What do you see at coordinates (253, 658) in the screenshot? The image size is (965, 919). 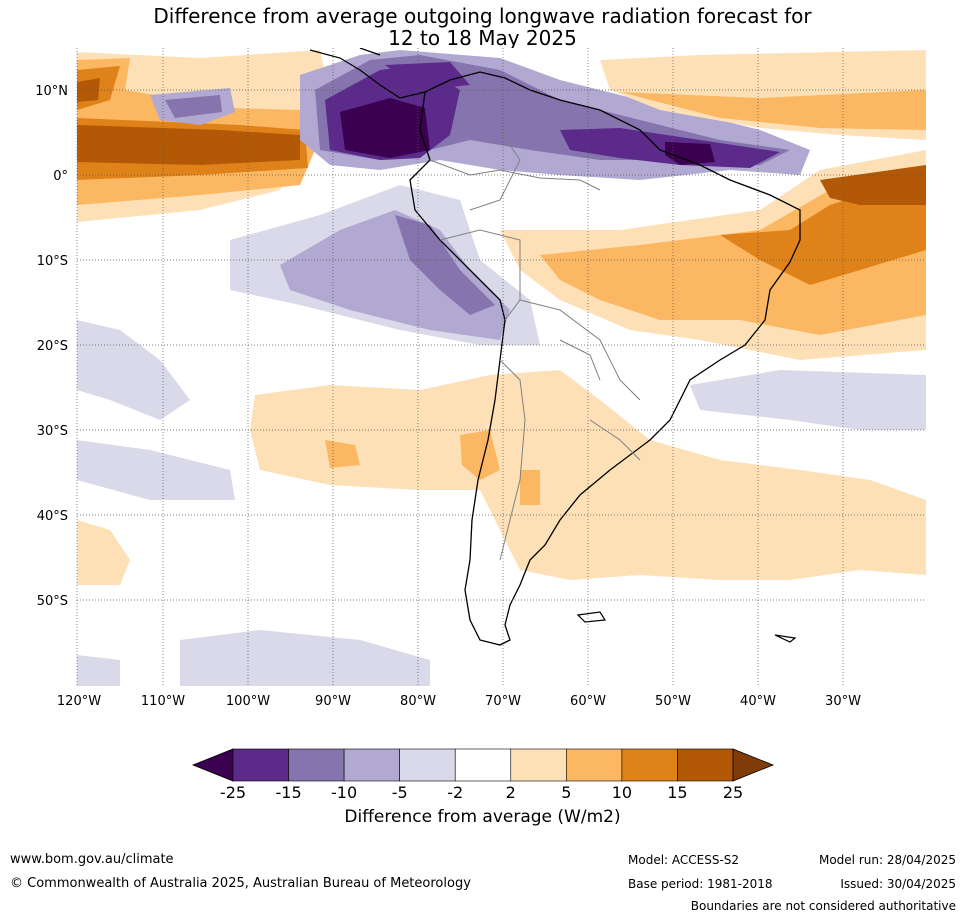 I see `anomaly-neg-south-ocean` at bounding box center [253, 658].